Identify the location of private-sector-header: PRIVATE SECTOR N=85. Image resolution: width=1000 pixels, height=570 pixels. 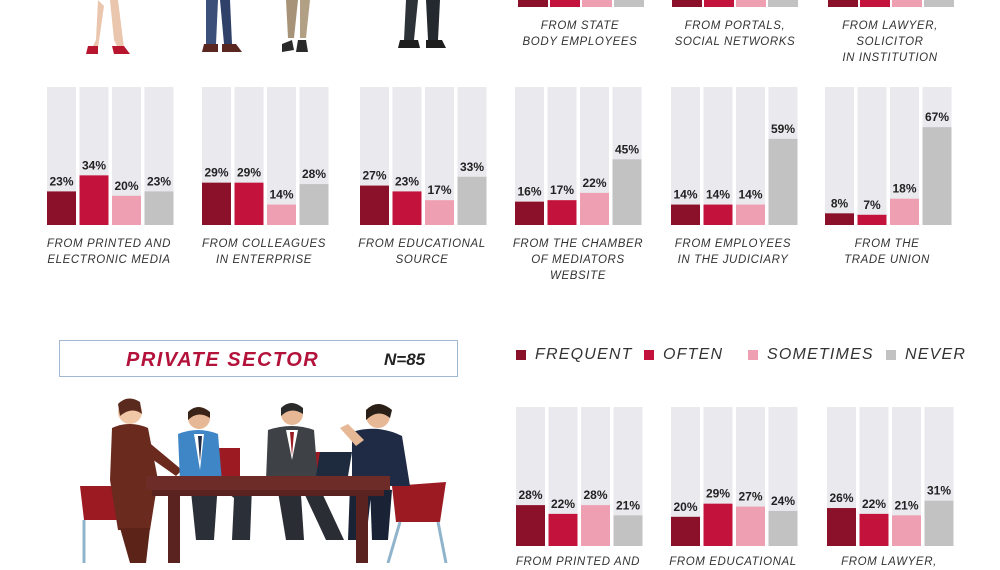
(258, 358).